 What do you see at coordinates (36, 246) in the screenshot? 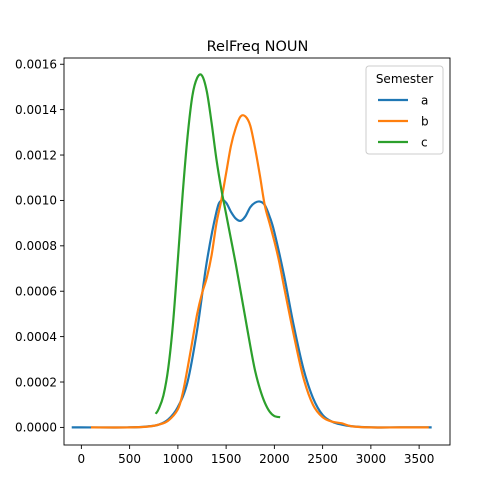
I see `y-tick-label: 0.0008` at bounding box center [36, 246].